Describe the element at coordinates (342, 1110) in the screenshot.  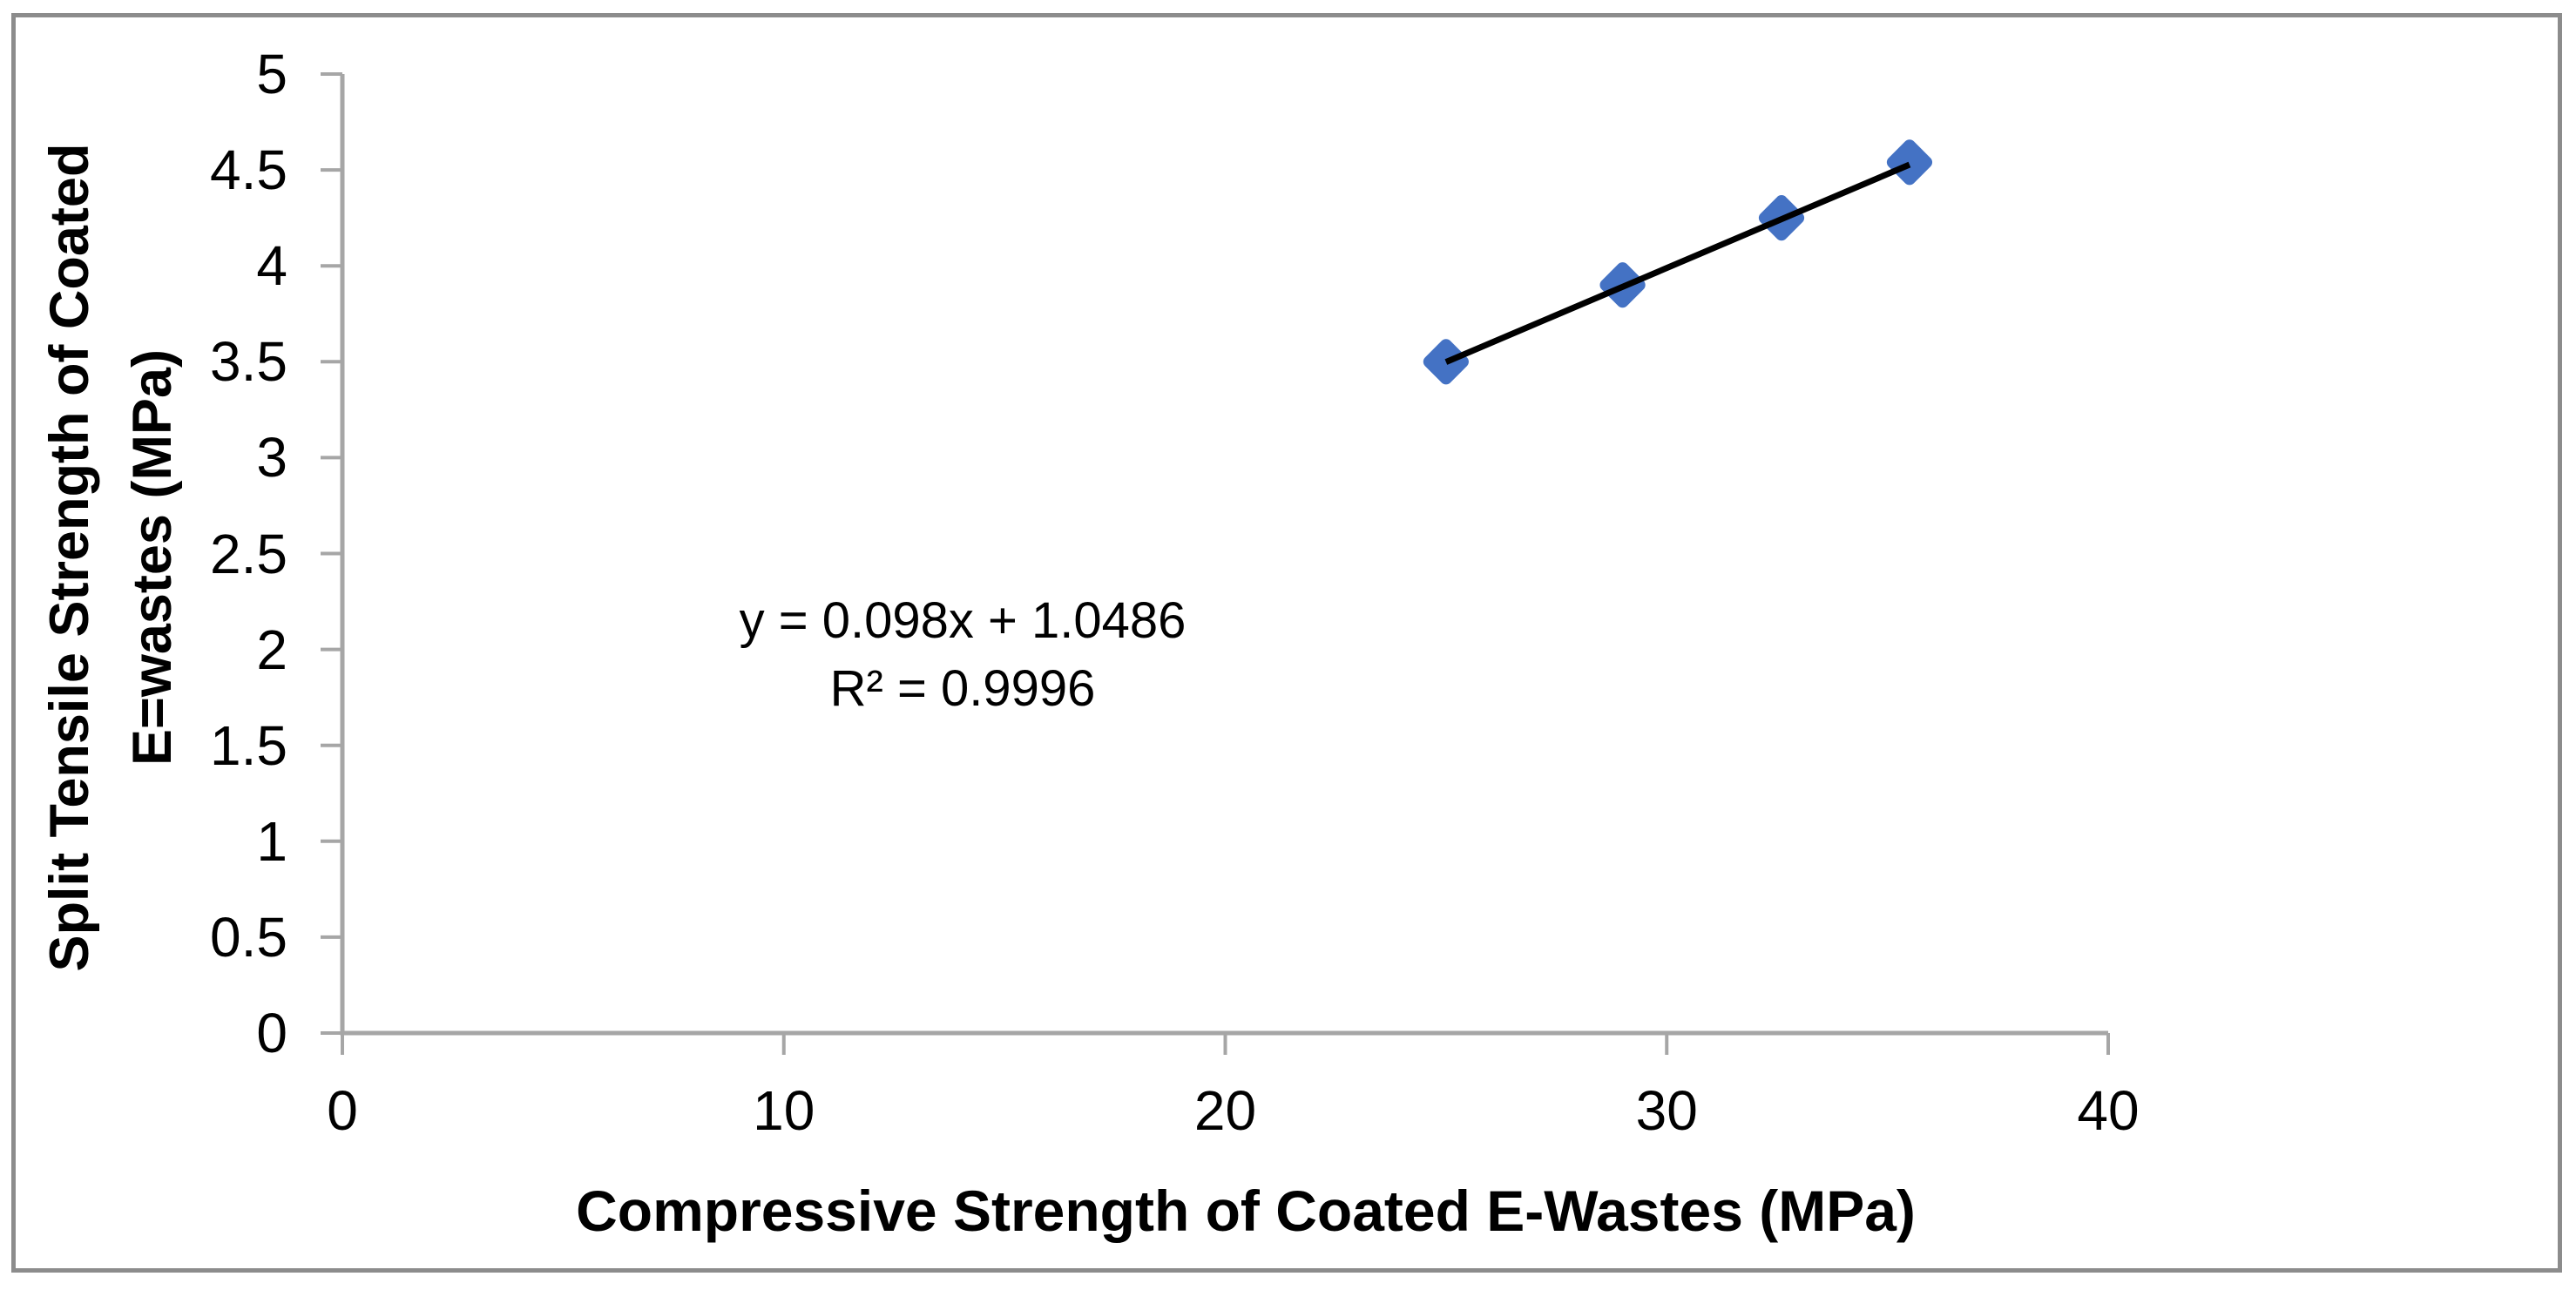
I see `x-axis-tick-label: 0` at that location.